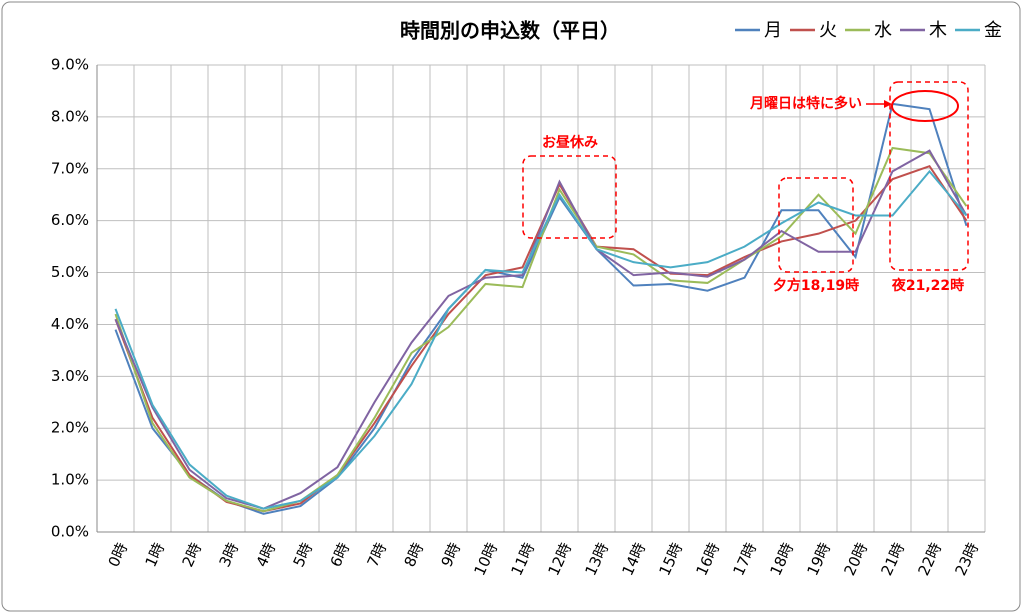 Image resolution: width=1024 pixels, height=615 pixels. Describe the element at coordinates (938, 30) in the screenshot. I see `legend-label: 木` at that location.